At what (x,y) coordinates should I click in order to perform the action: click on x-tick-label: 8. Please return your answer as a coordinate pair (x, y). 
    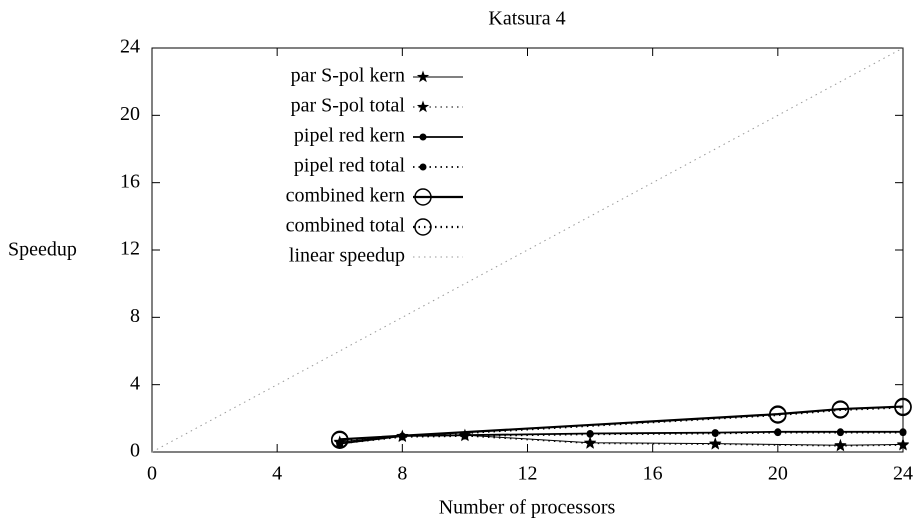
    Looking at the image, I should click on (402, 474).